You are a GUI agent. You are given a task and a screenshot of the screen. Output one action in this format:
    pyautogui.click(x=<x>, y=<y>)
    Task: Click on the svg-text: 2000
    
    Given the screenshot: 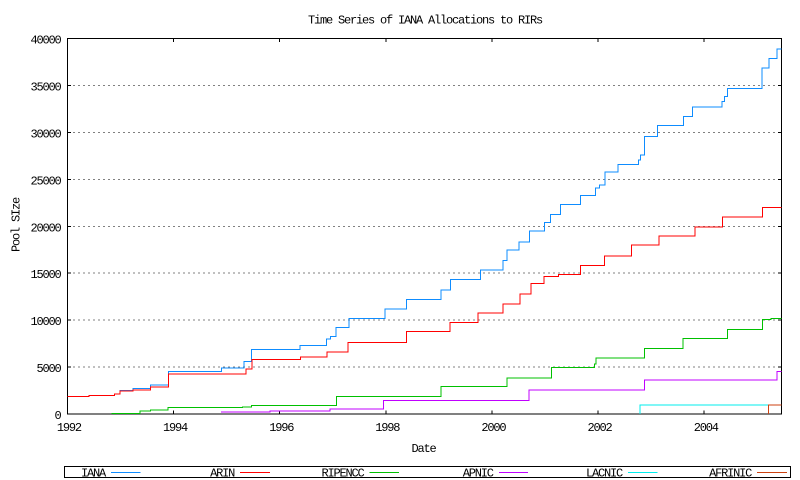 What is the action you would take?
    pyautogui.click(x=493, y=428)
    